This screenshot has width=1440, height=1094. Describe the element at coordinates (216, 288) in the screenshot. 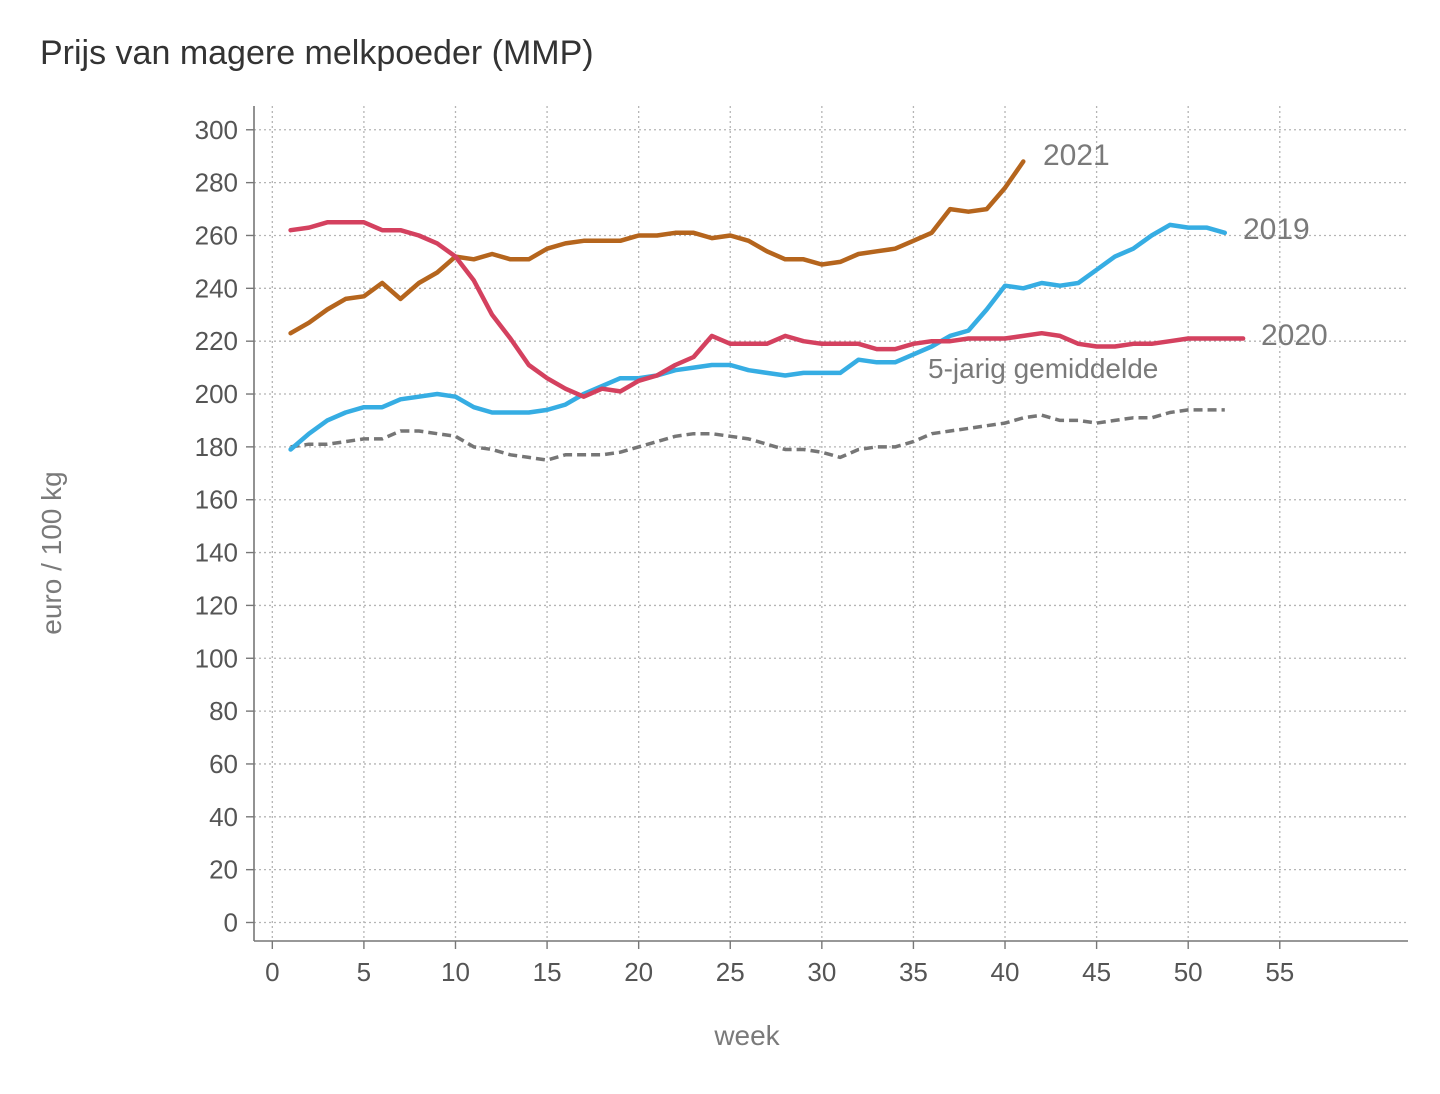

I see `y-tick-label: 240` at that location.